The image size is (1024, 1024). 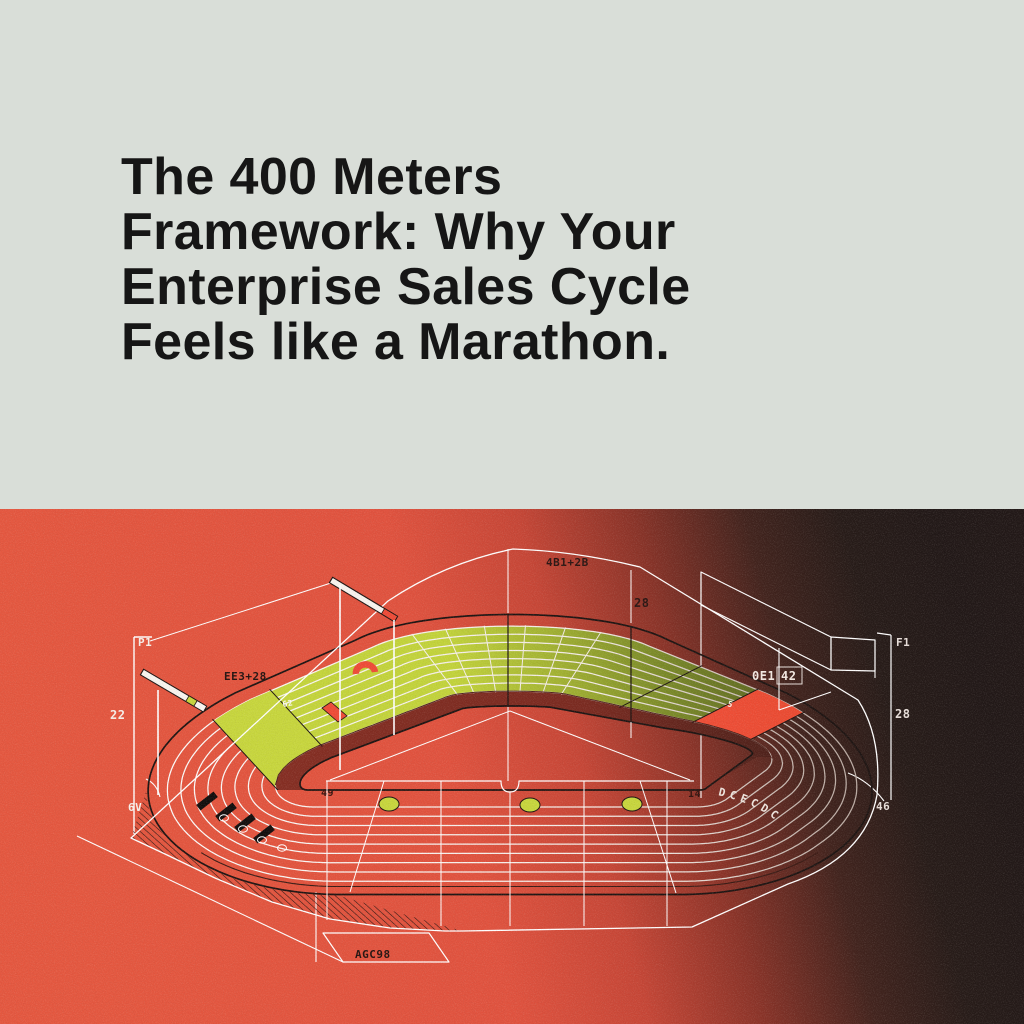 I want to click on title-line-1: The 400 Meters, so click(x=312, y=177).